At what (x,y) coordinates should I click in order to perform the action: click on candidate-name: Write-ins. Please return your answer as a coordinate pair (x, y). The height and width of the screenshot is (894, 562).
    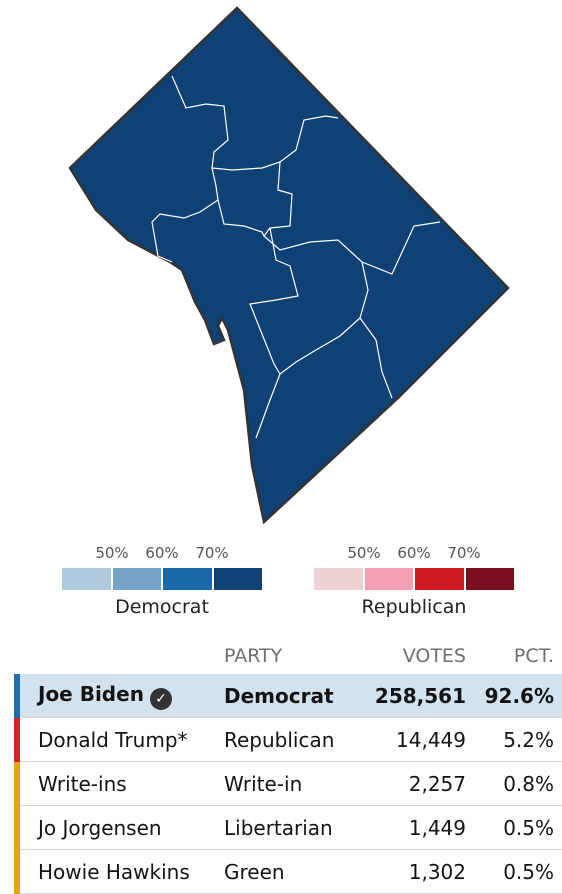
    Looking at the image, I should click on (119, 783).